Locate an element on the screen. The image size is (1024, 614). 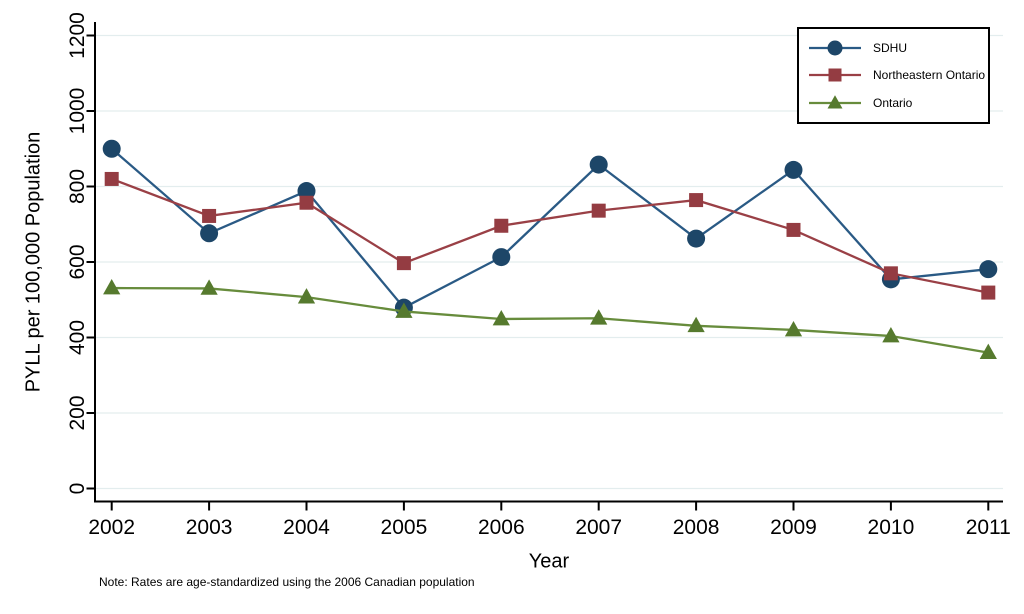
x-tick-label: 2011 is located at coordinates (988, 527).